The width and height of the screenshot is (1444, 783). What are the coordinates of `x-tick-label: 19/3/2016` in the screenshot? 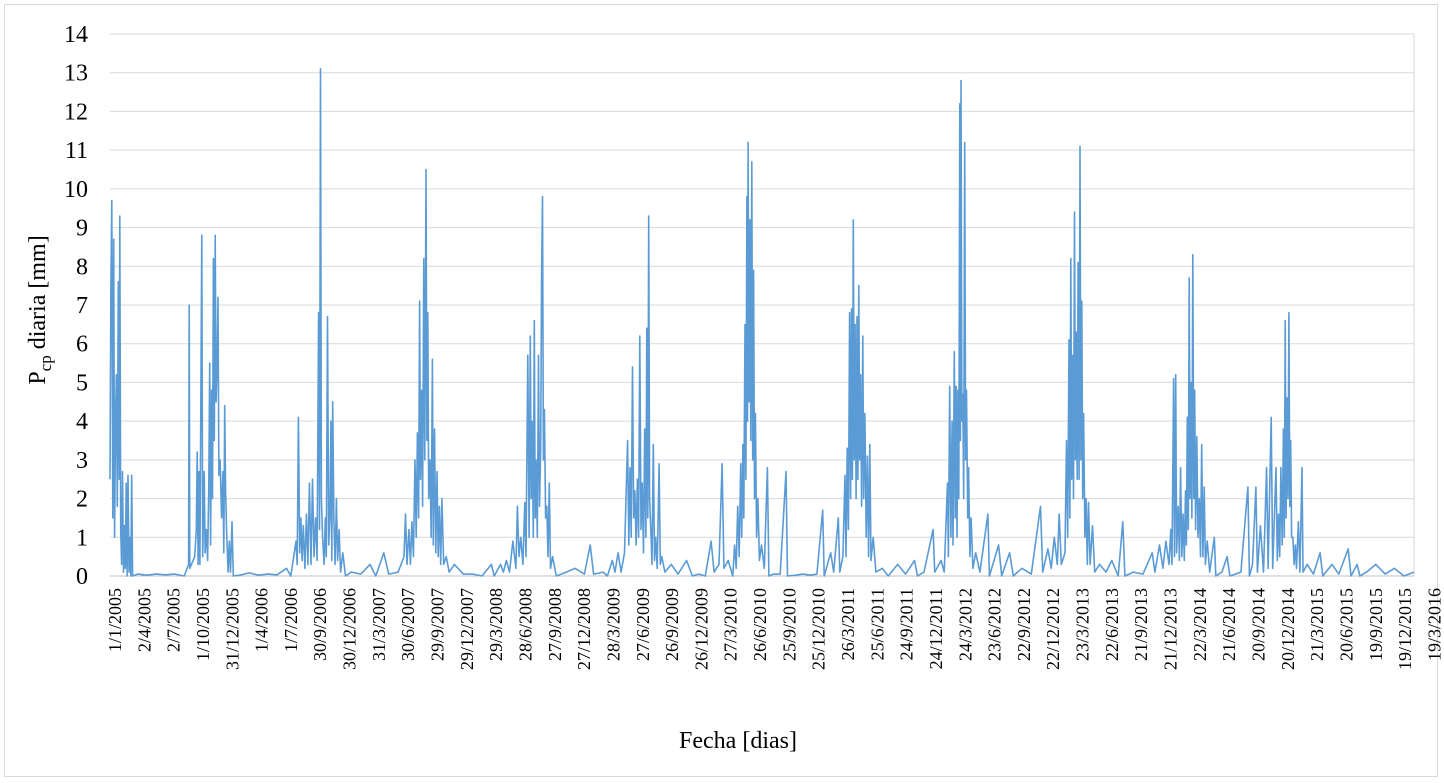 It's located at (1434, 624).